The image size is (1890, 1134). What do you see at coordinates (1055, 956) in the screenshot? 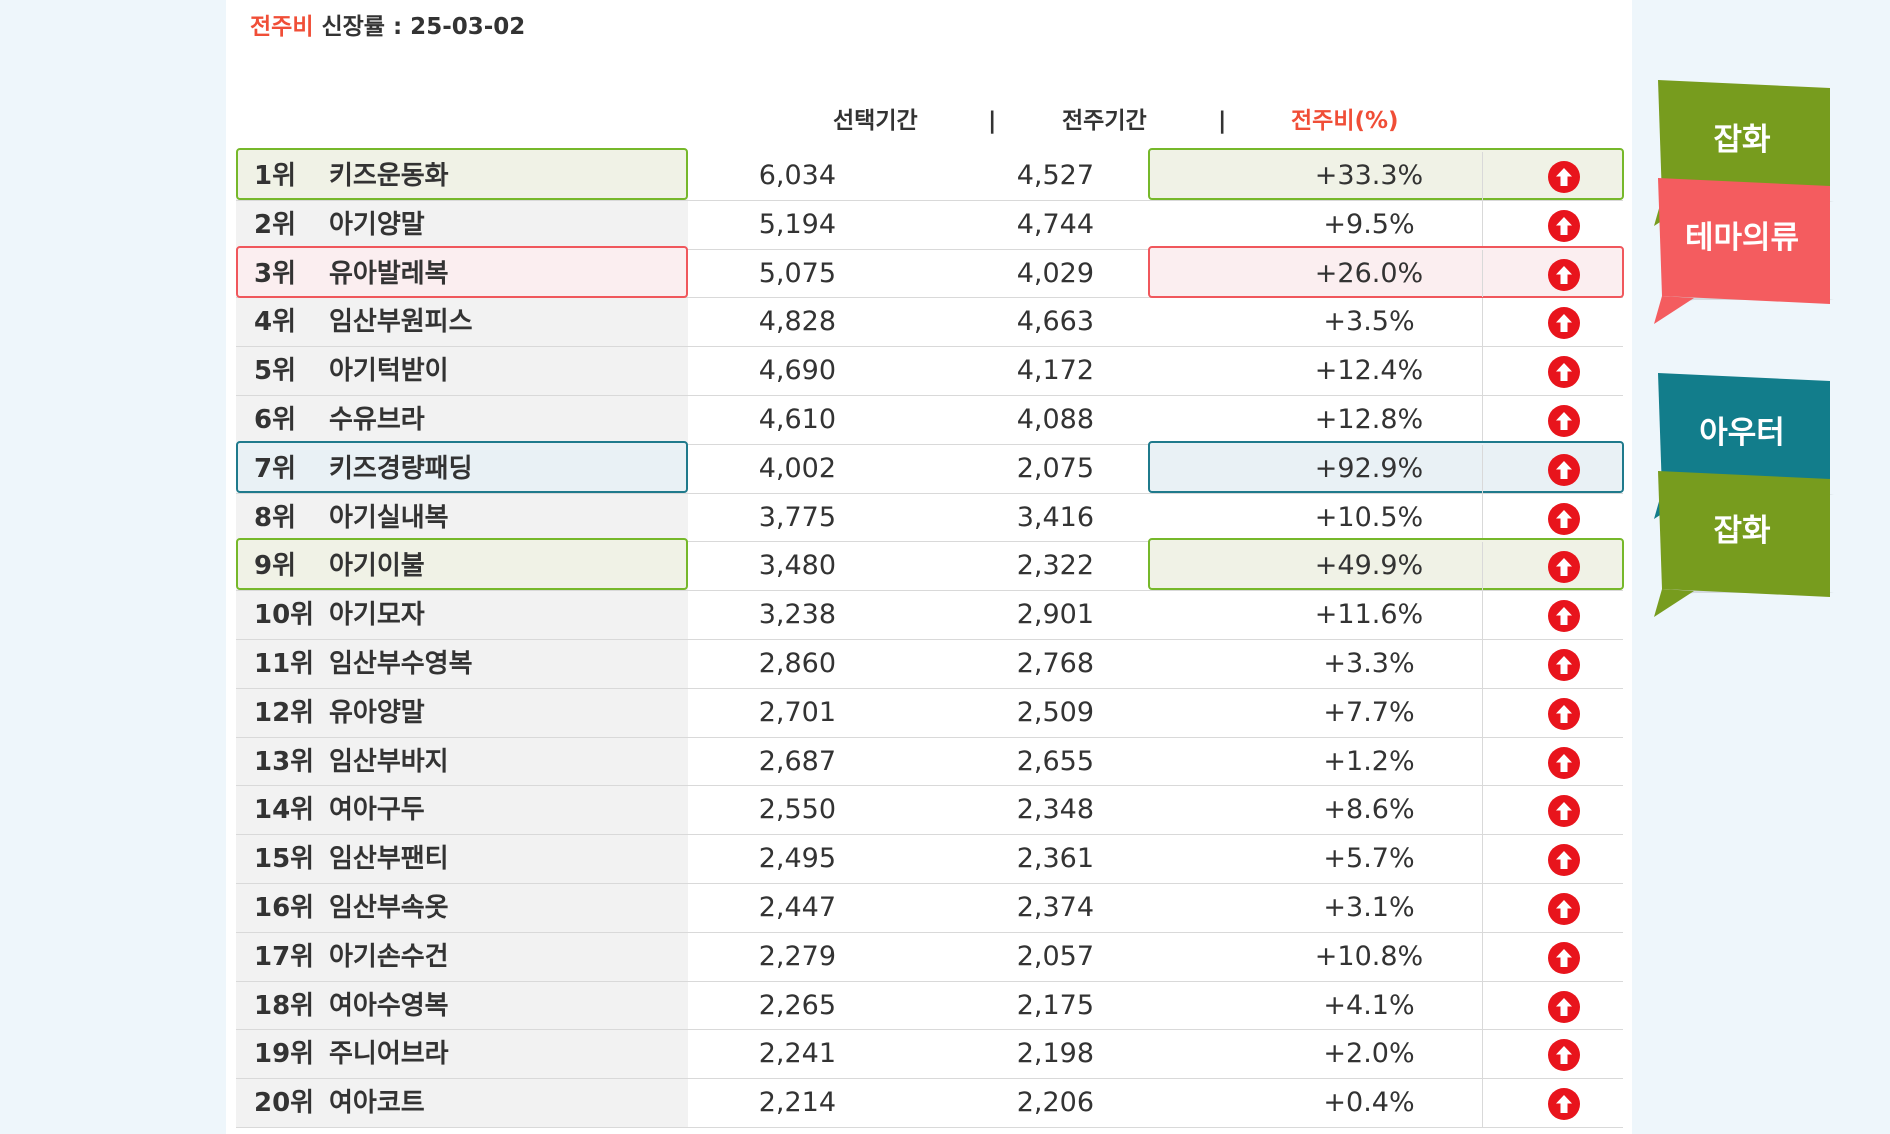
I see `previous-week-value: 2,057` at bounding box center [1055, 956].